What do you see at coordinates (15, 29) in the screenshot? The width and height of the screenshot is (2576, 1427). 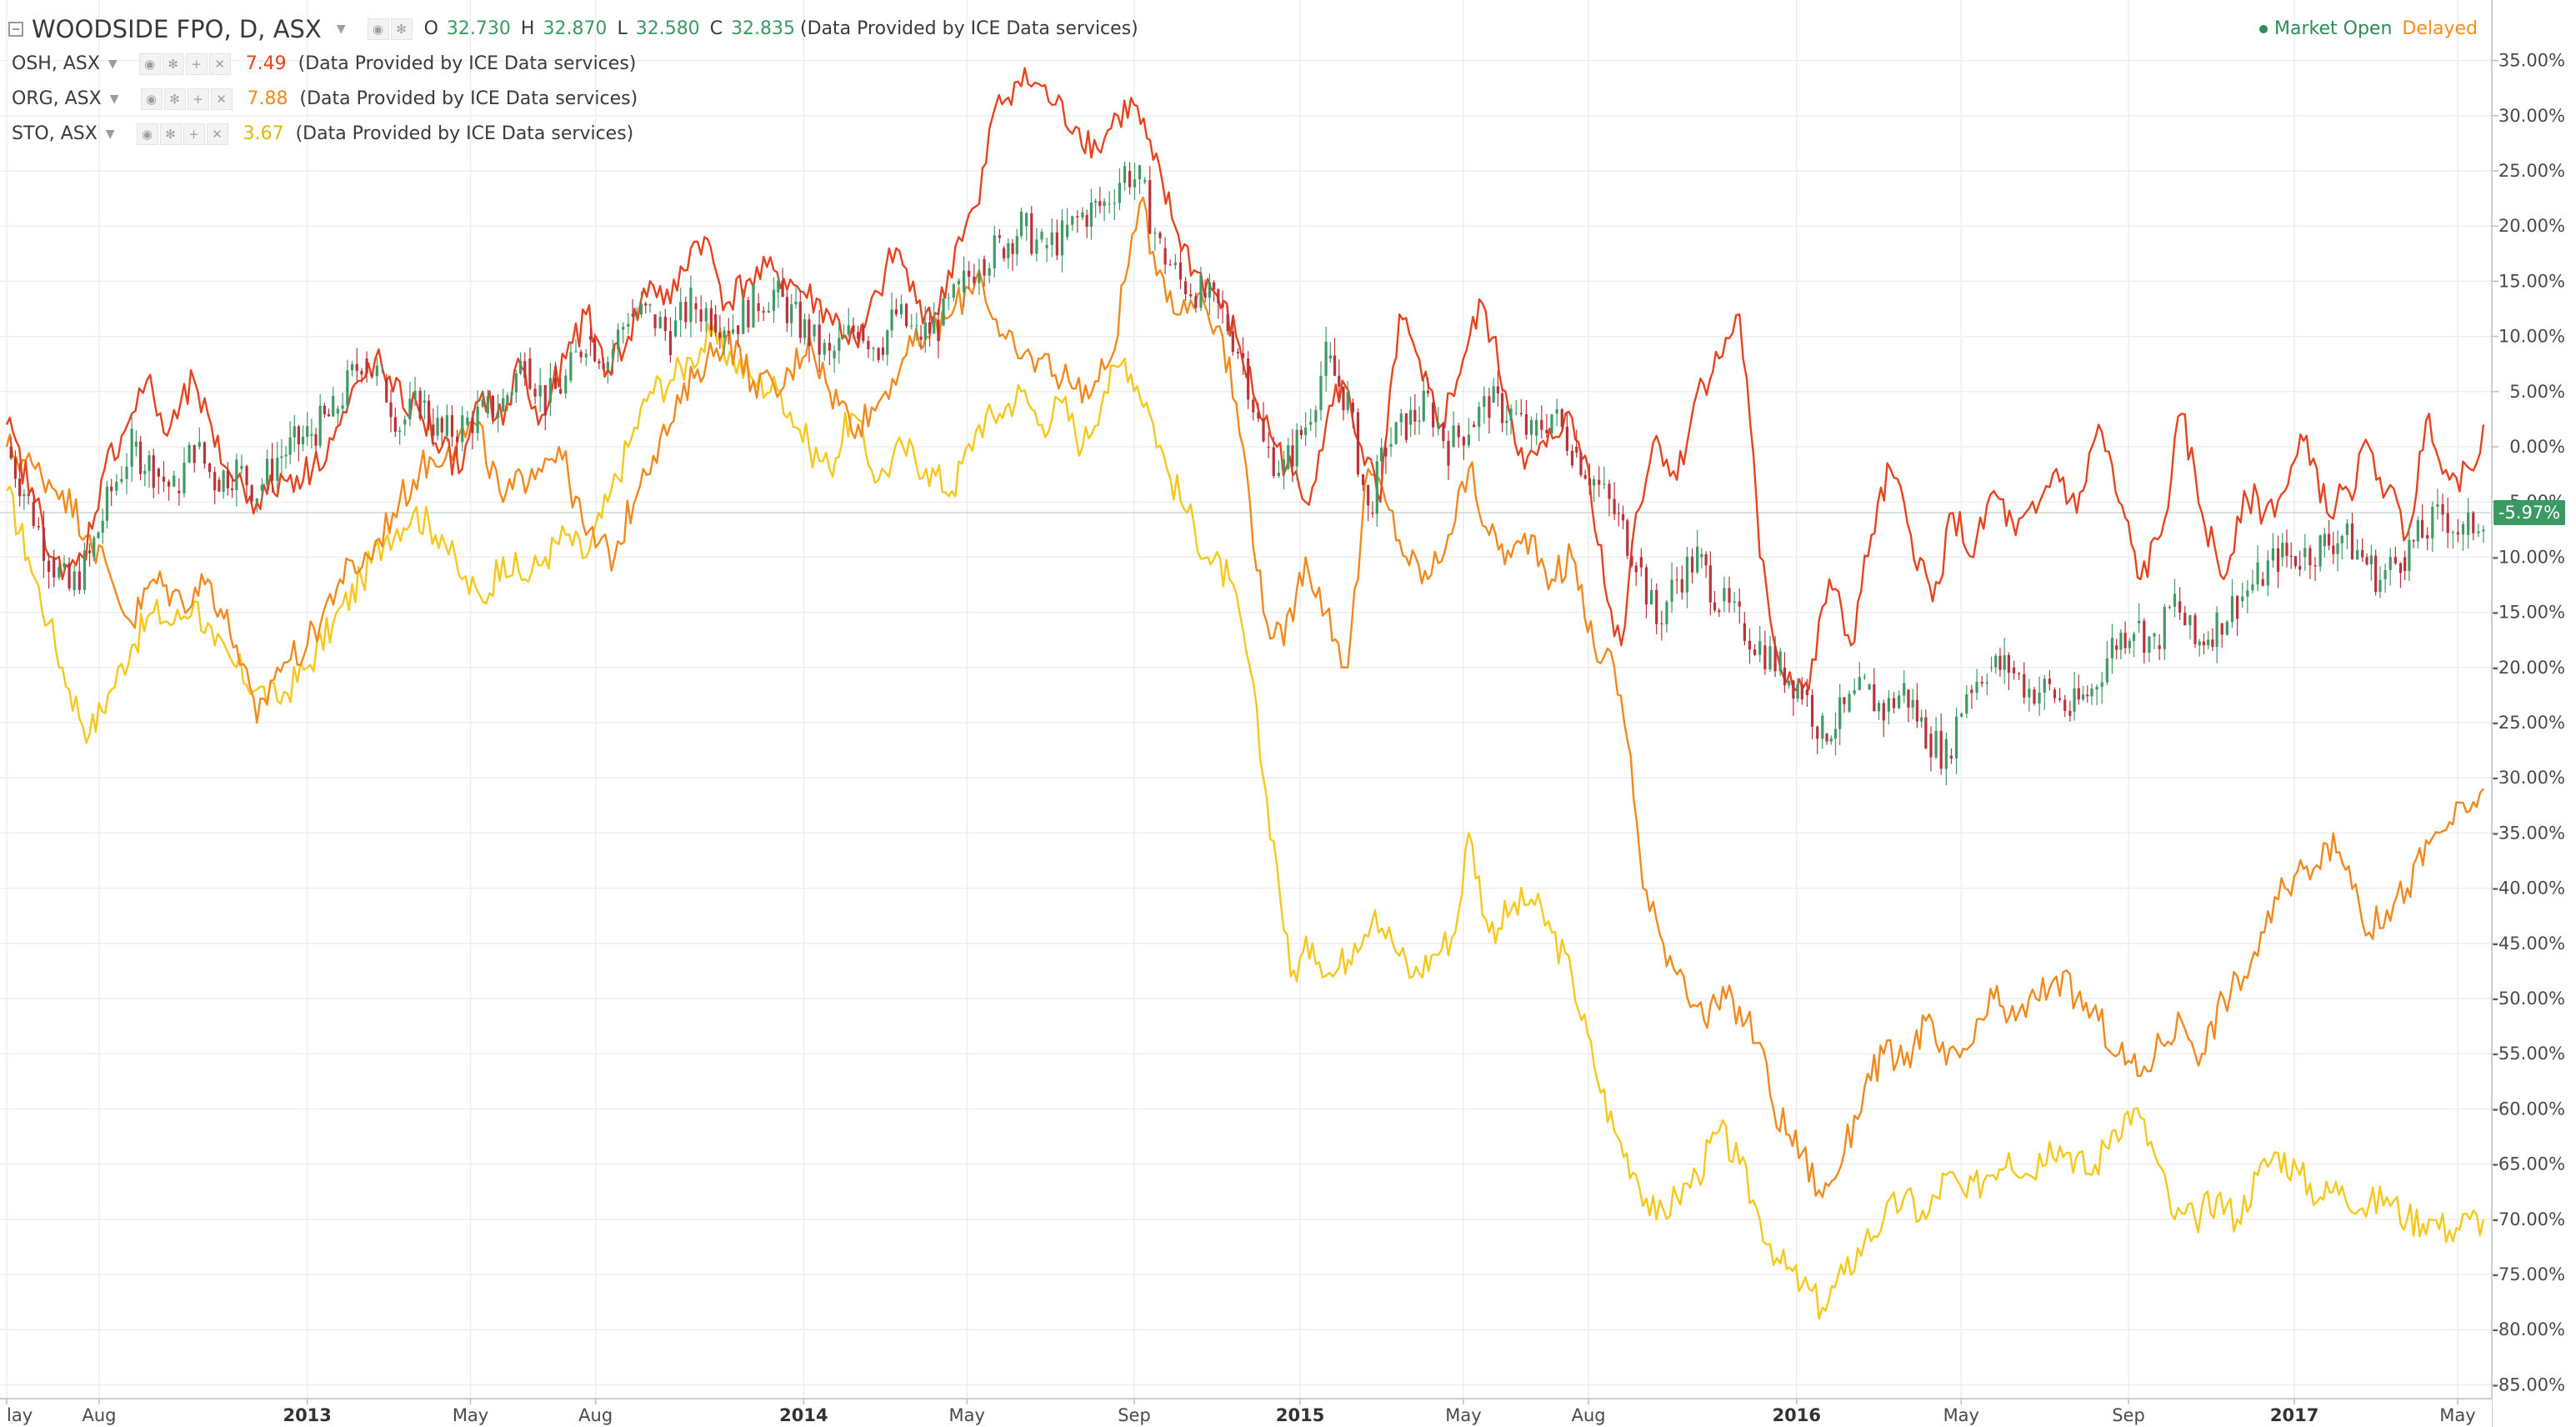 I see `collapse-icon` at bounding box center [15, 29].